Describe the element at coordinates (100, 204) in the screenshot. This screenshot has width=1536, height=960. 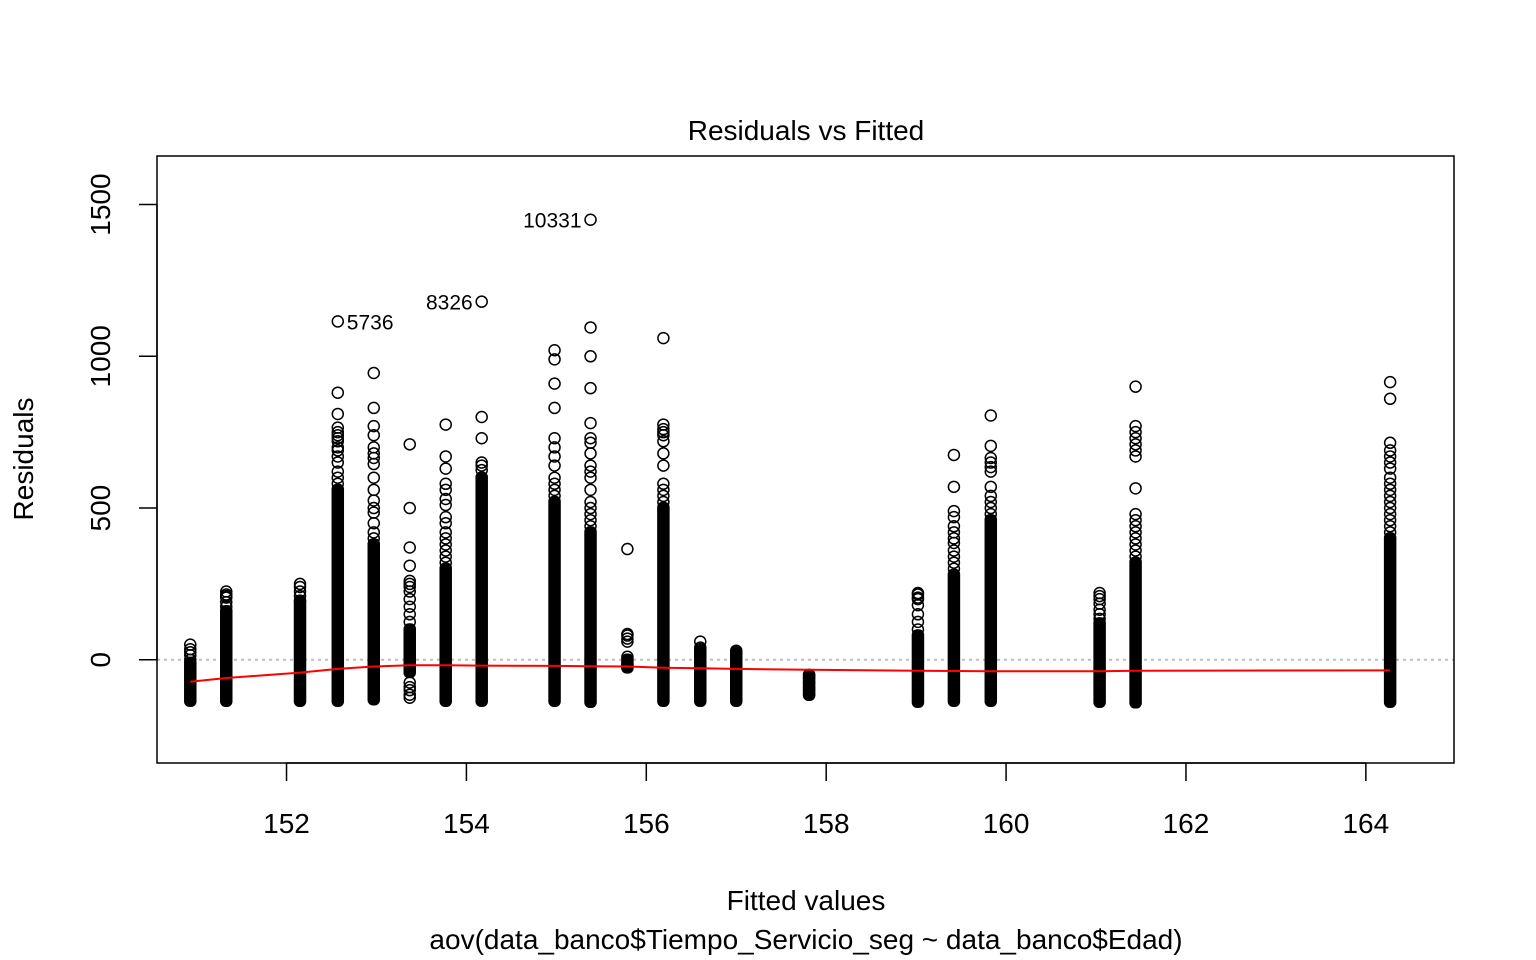
I see `y-tick-label: 1500` at that location.